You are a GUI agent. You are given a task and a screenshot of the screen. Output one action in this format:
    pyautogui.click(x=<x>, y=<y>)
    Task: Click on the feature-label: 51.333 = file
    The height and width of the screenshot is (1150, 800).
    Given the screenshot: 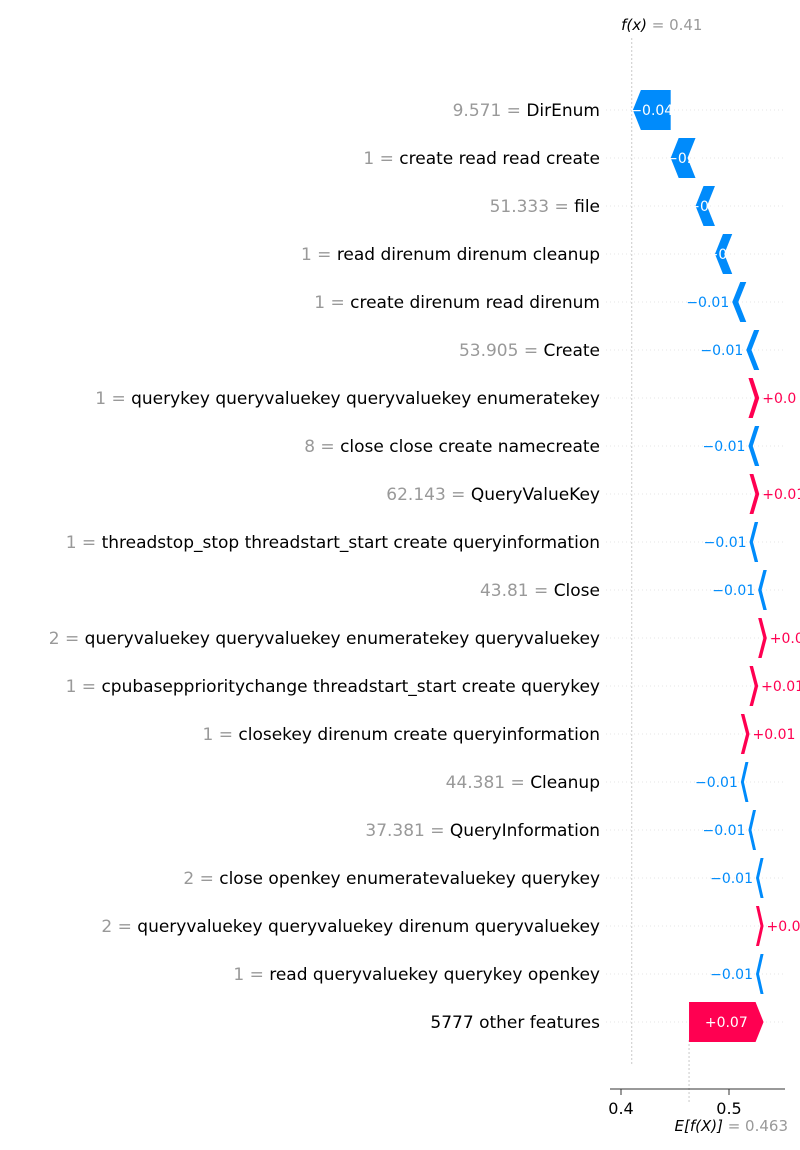 What is the action you would take?
    pyautogui.click(x=545, y=207)
    